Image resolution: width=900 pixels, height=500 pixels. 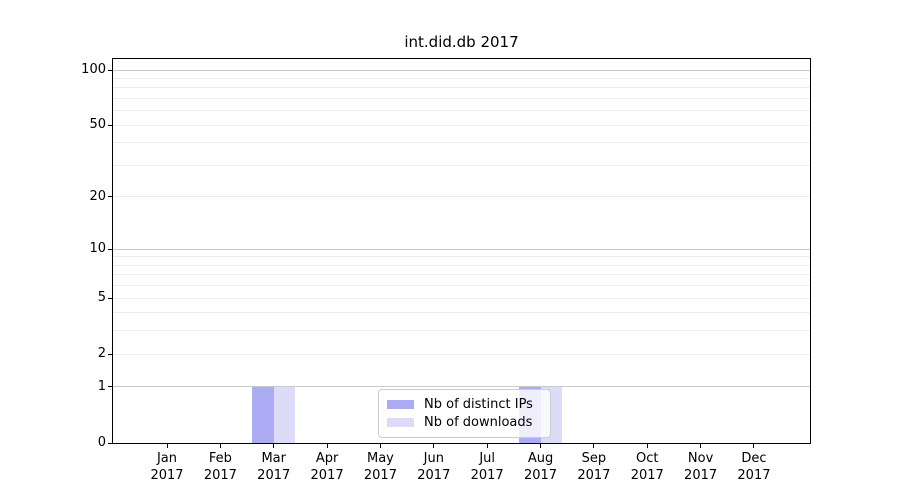 What do you see at coordinates (274, 467) in the screenshot?
I see `x-tick-label: Mar 2017` at bounding box center [274, 467].